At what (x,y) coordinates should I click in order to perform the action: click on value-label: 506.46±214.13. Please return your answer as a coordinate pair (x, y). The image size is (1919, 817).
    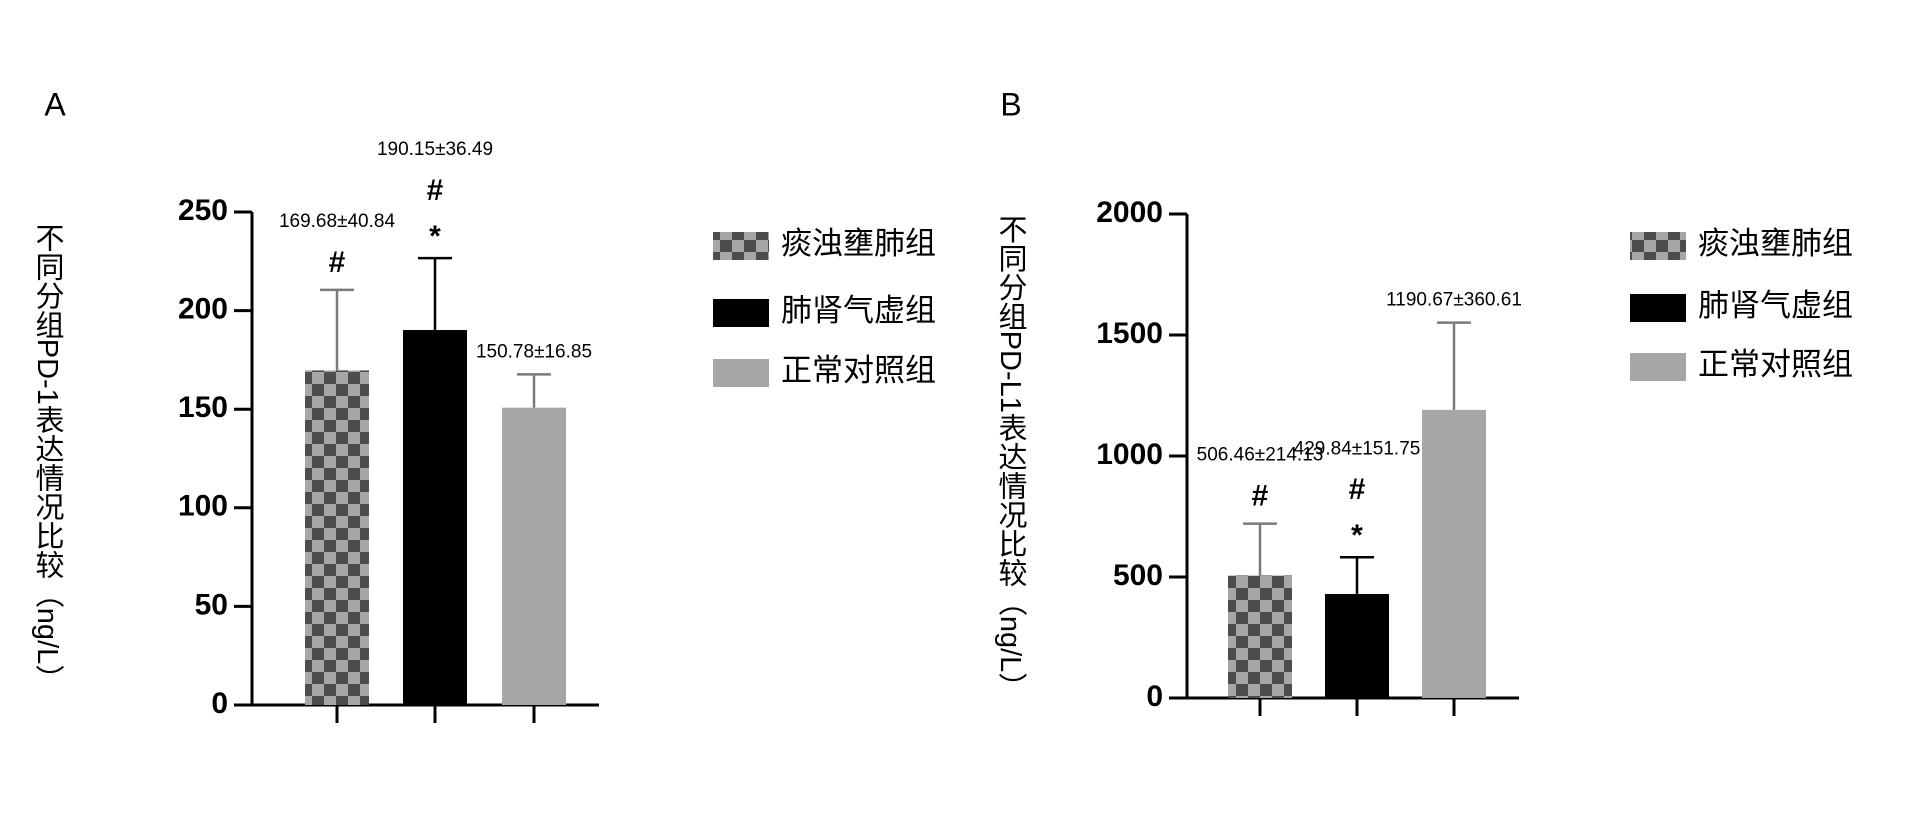
    Looking at the image, I should click on (1260, 455).